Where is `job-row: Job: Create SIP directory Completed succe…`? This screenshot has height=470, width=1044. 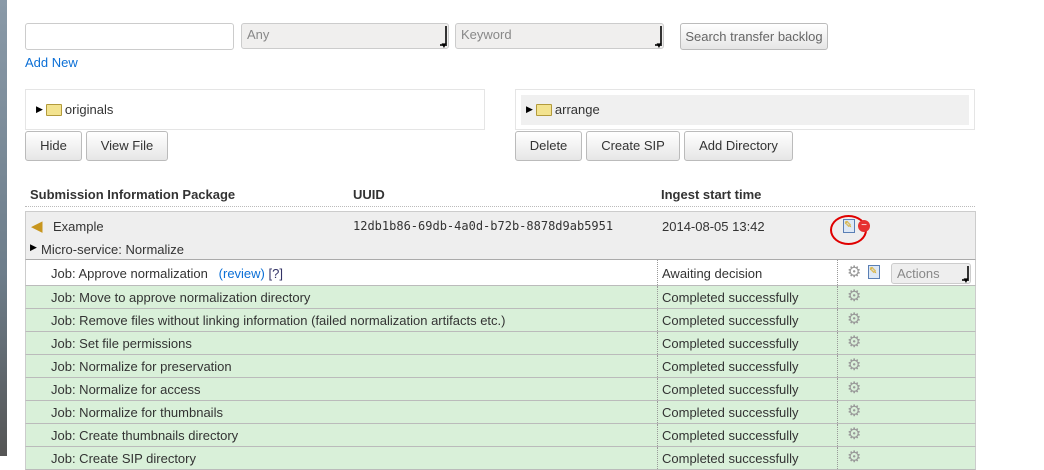 job-row: Job: Create SIP directory Completed succe… is located at coordinates (500, 458).